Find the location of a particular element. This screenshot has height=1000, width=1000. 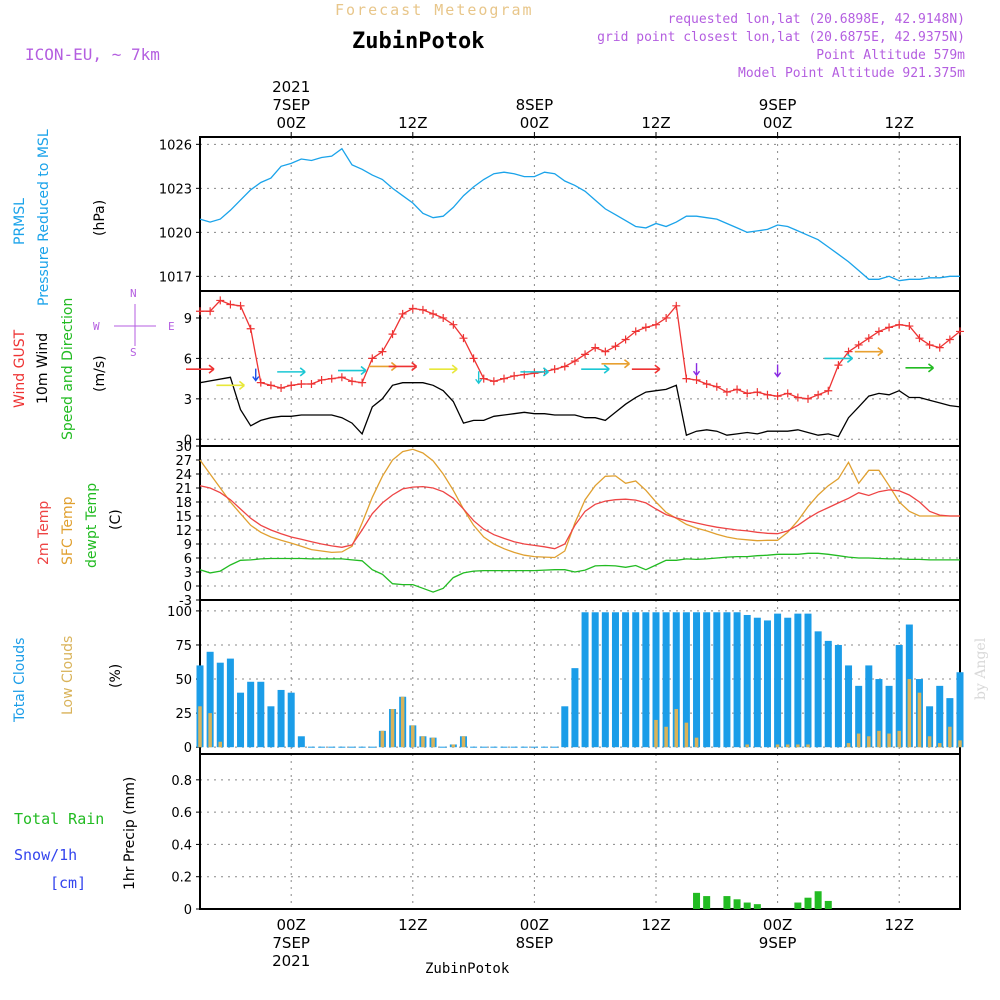

y-tick-label: 6 is located at coordinates (188, 559).